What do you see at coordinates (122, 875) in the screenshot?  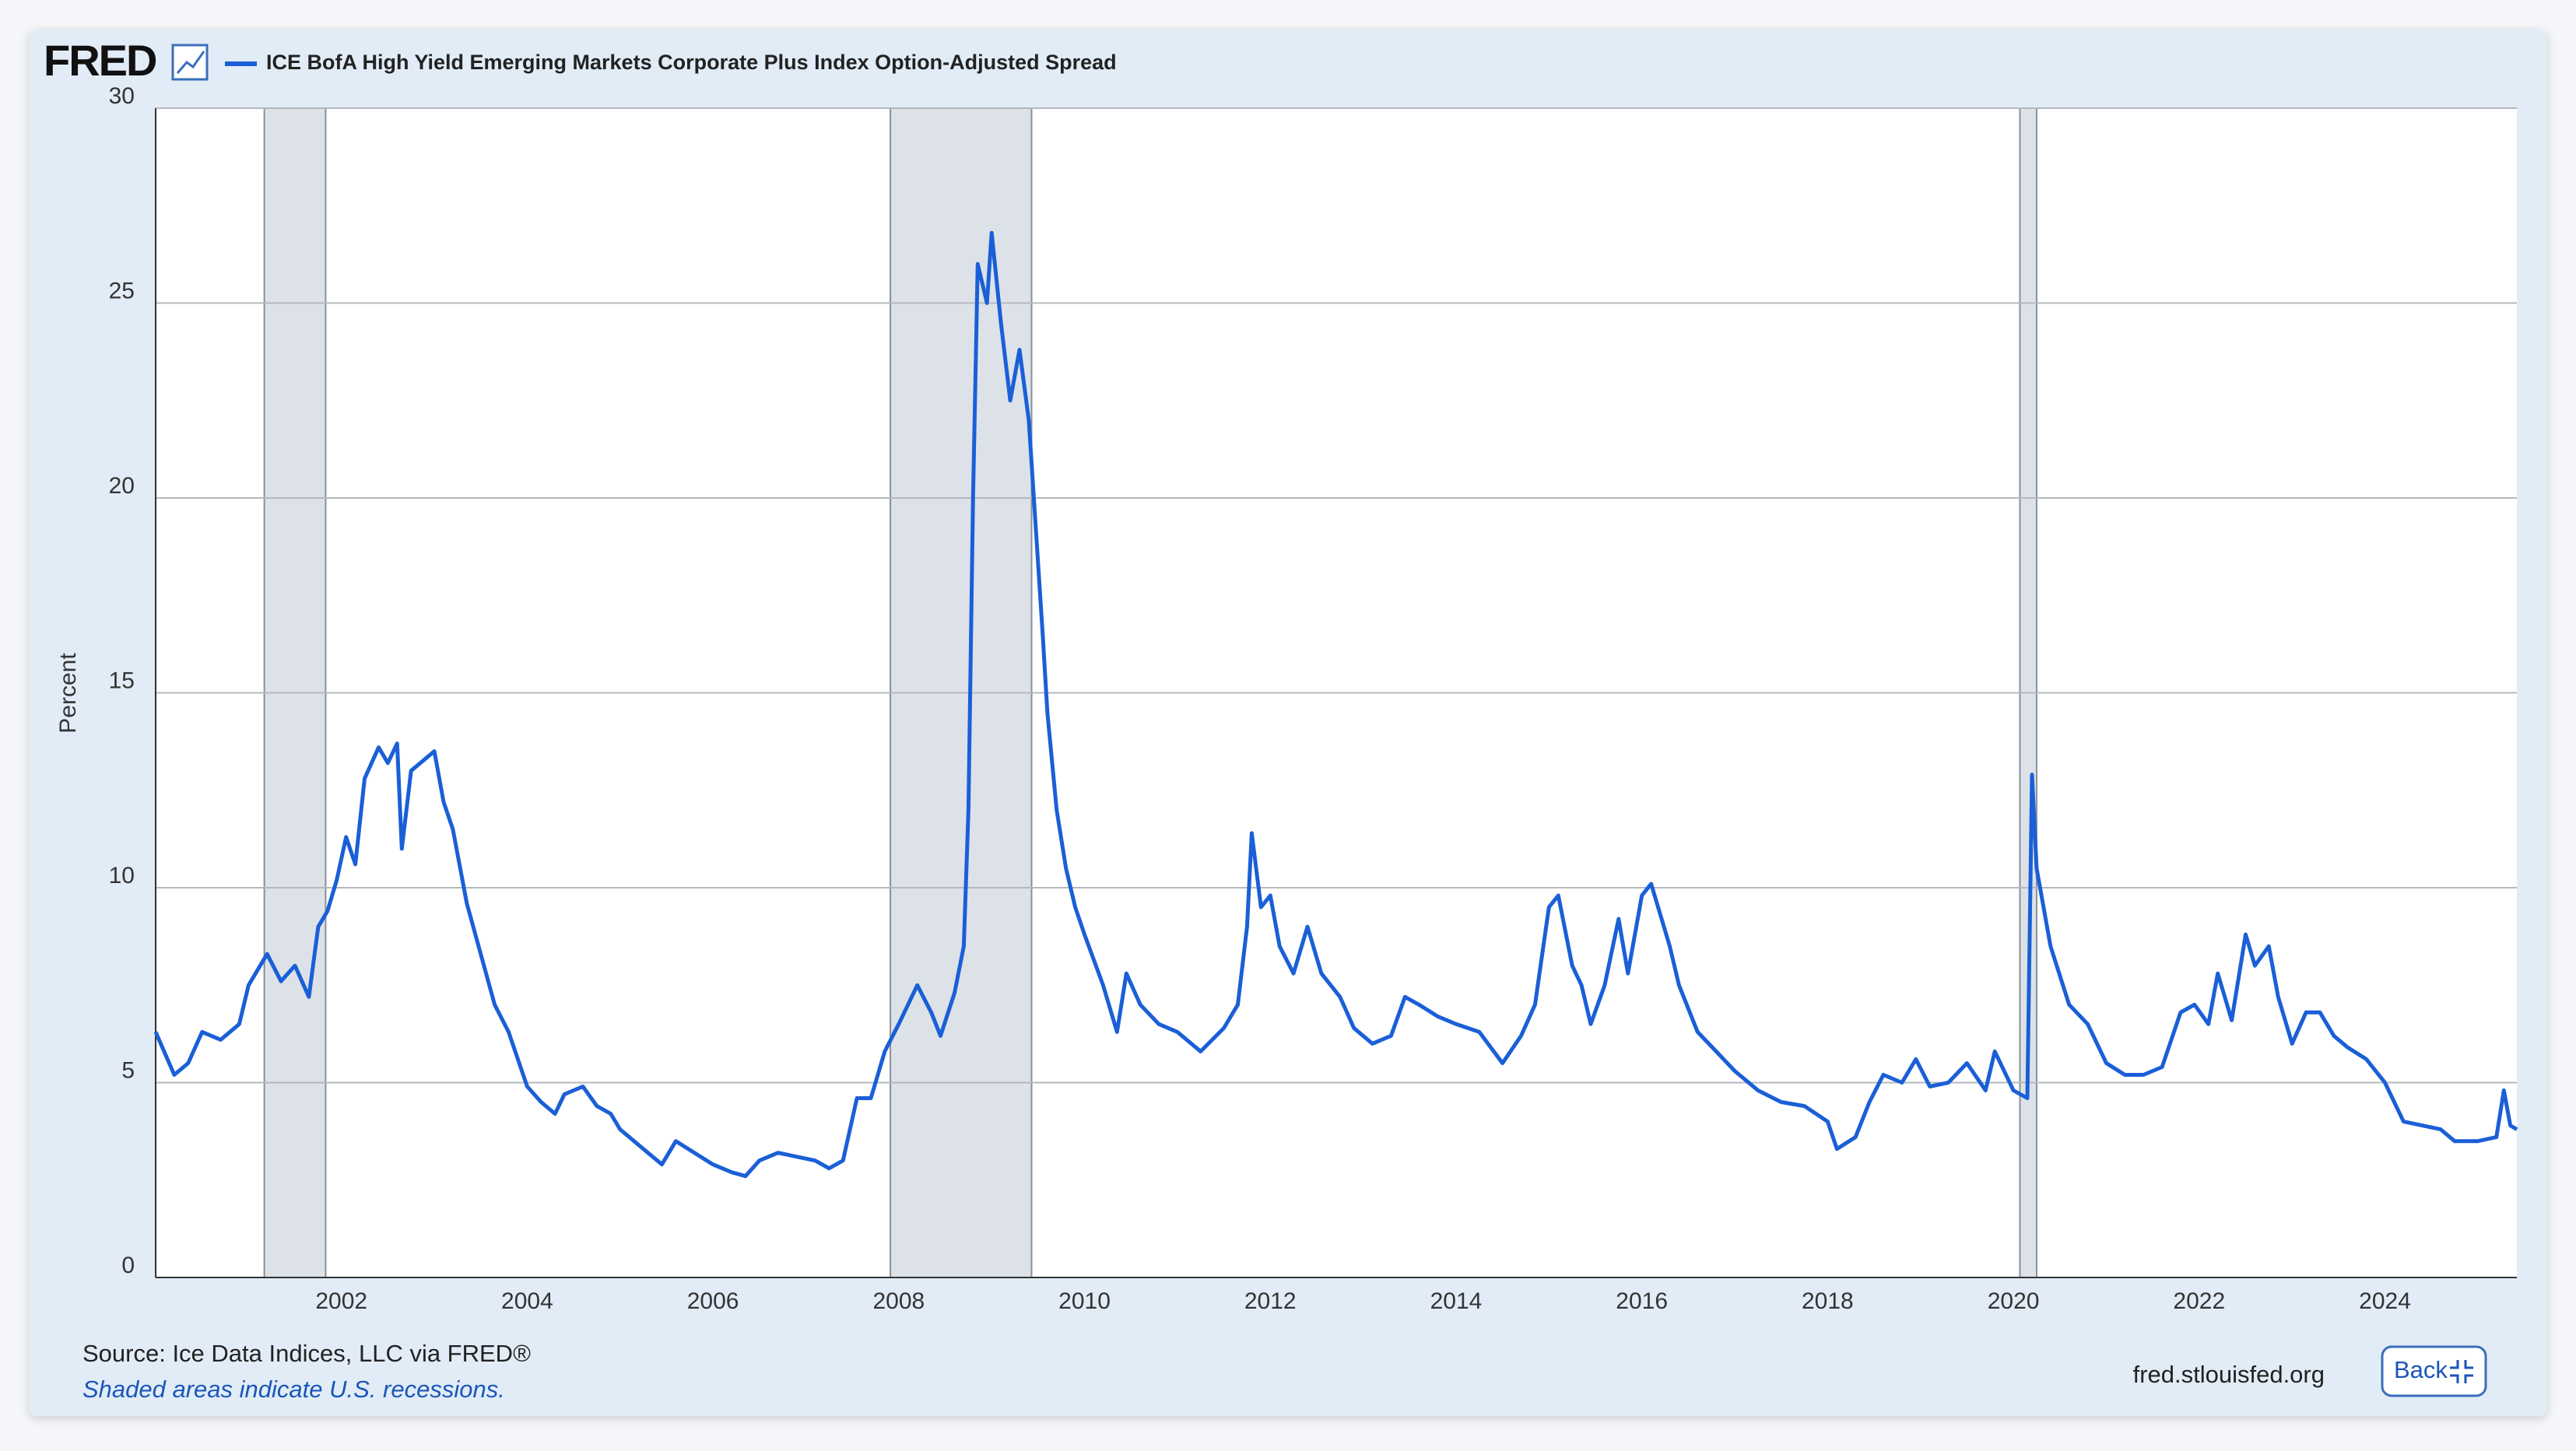 I see `y-tick-label: 10` at bounding box center [122, 875].